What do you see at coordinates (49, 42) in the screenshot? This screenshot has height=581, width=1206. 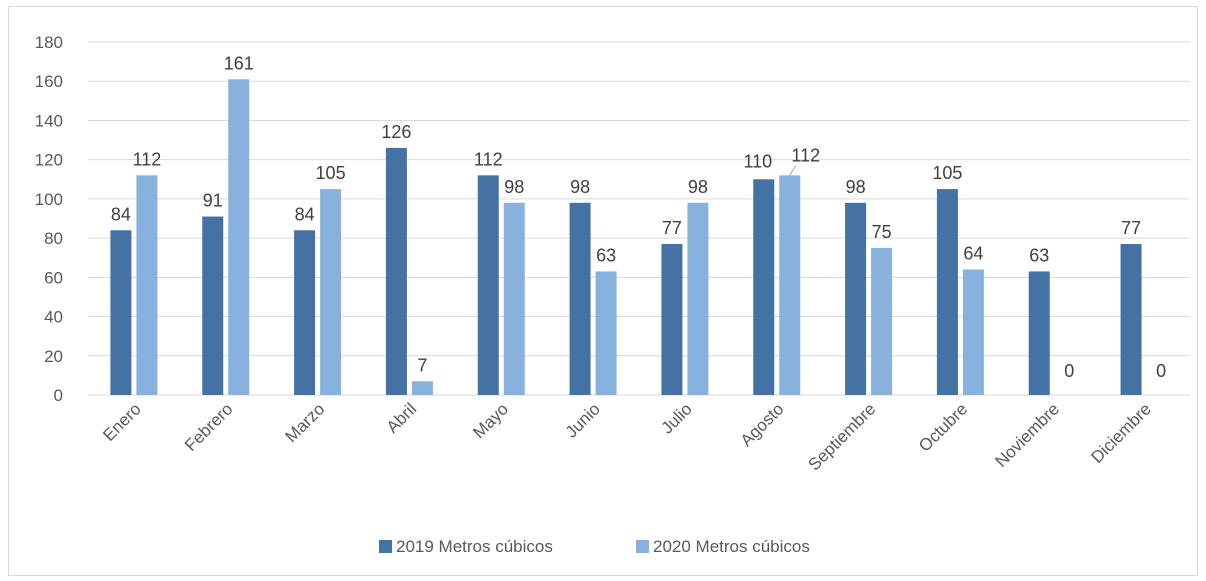 I see `y-tick-label: 180` at bounding box center [49, 42].